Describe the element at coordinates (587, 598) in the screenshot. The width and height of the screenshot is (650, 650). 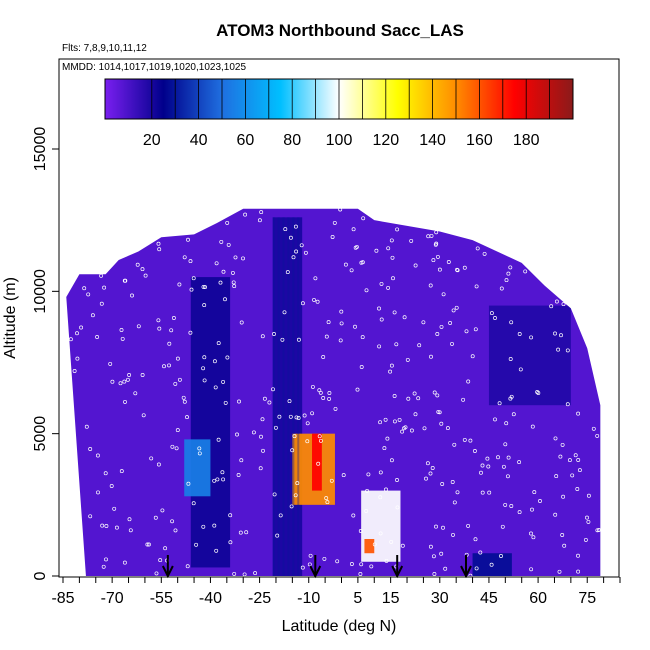
I see `x-tick-label: 75` at that location.